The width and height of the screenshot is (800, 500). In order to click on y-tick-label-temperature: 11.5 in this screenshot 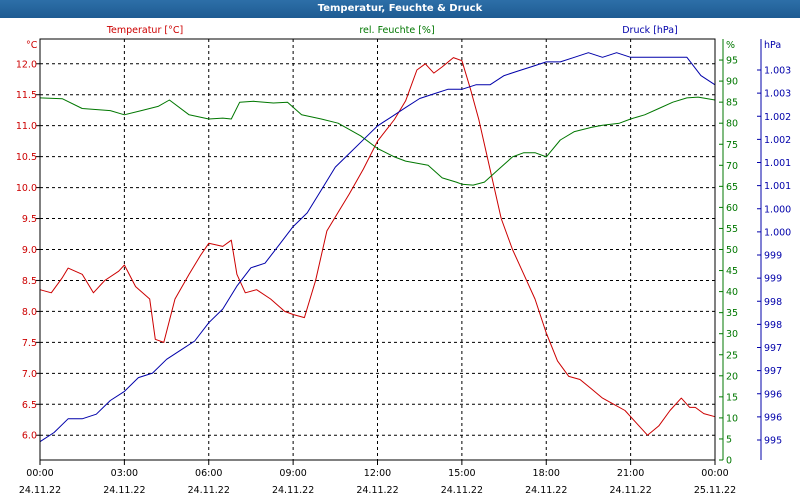, I will do `click(26, 95)`.